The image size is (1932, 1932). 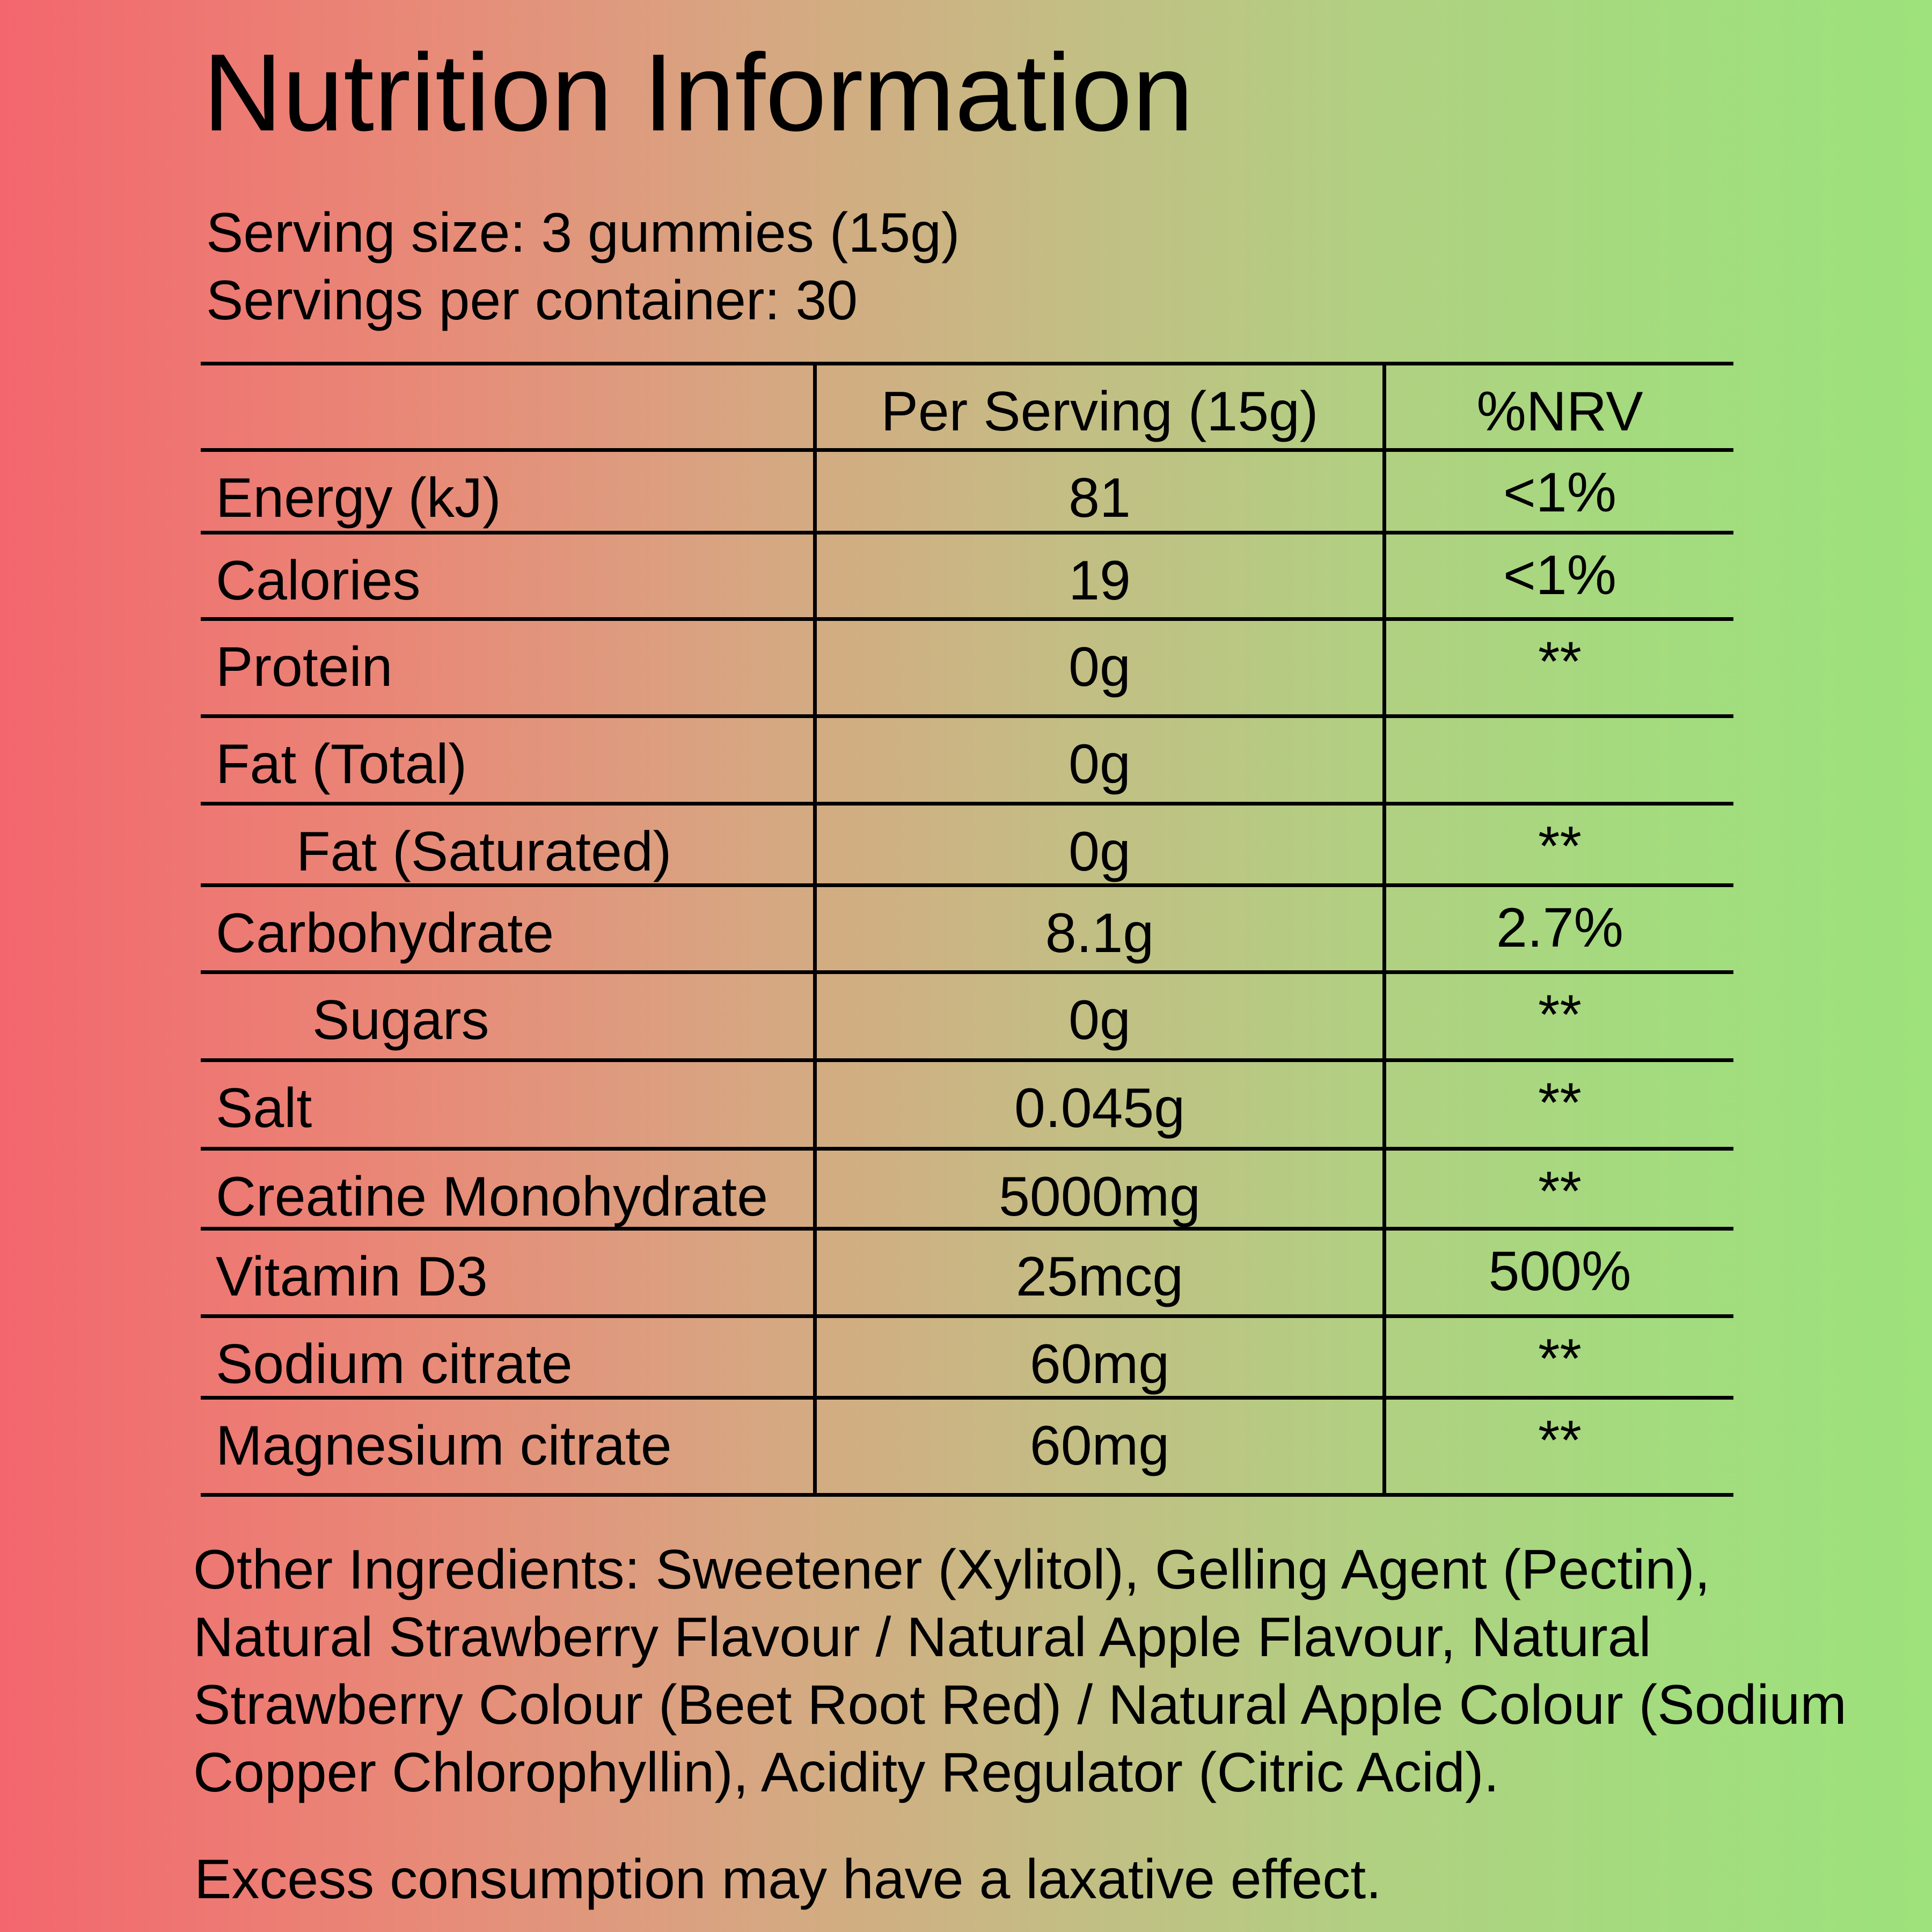 What do you see at coordinates (532, 300) in the screenshot?
I see `servings-per-container: Servings per container: 30` at bounding box center [532, 300].